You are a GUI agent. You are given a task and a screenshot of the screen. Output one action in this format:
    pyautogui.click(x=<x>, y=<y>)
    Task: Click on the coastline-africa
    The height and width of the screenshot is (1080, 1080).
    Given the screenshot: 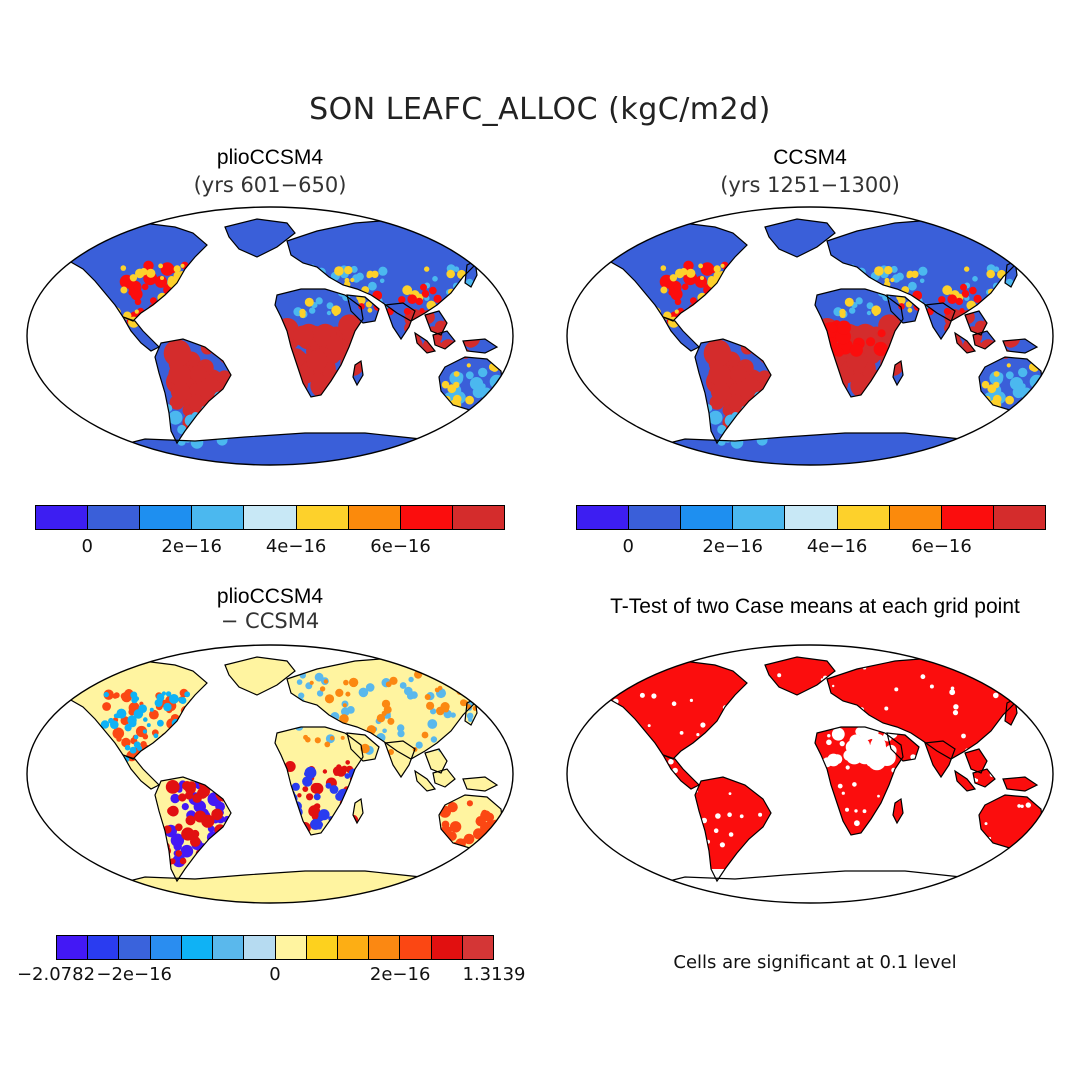 What is the action you would take?
    pyautogui.click(x=319, y=781)
    